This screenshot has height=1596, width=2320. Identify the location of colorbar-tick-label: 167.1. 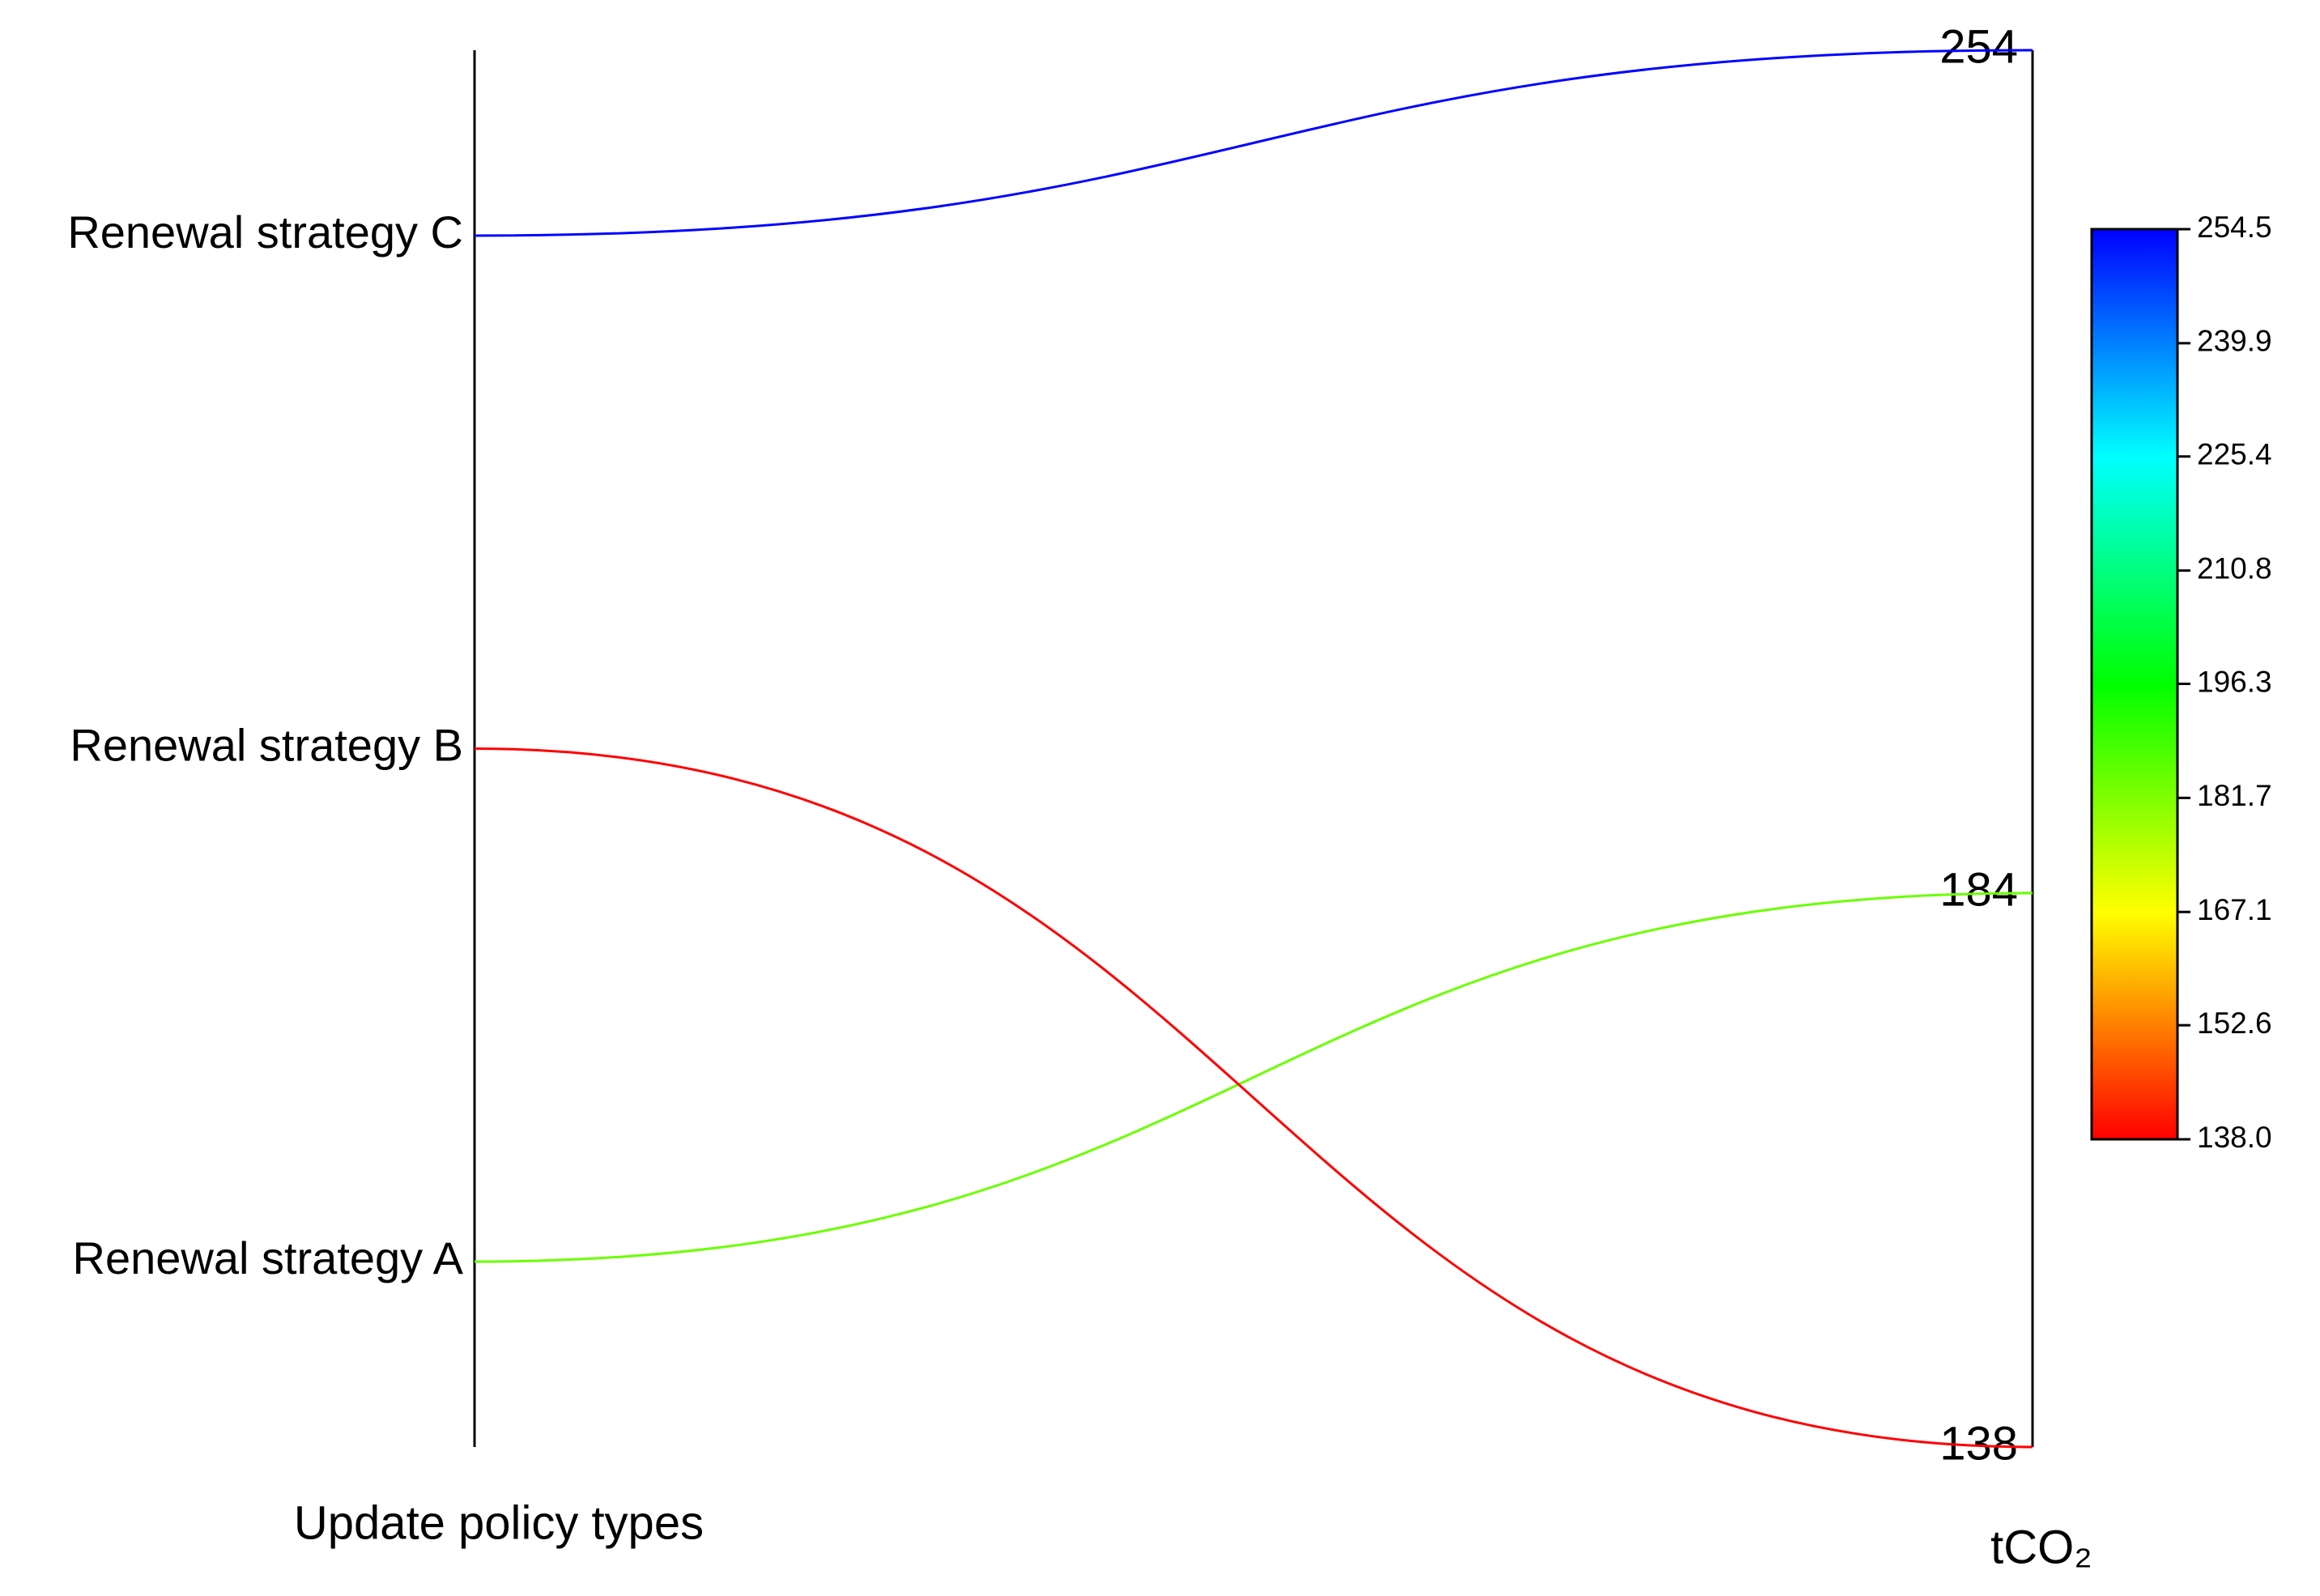
(2234, 909).